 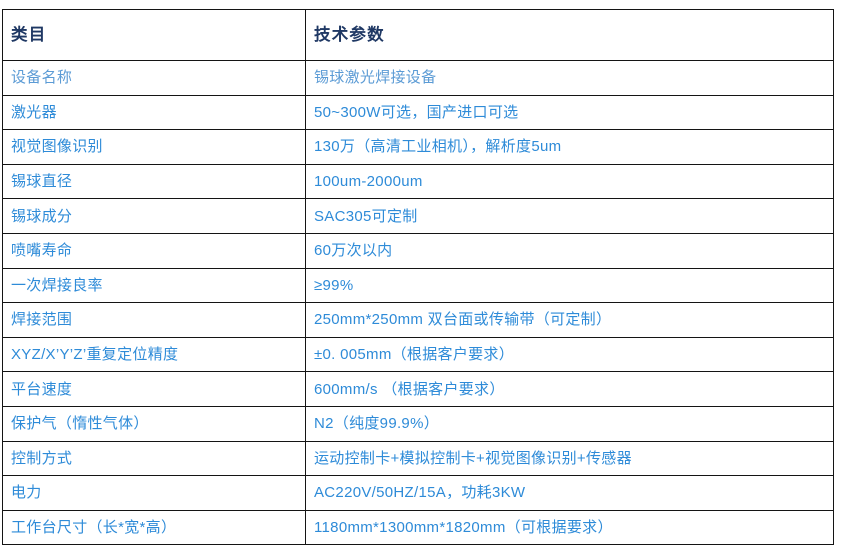 I want to click on table-row: 控制方式 运动控制卡+模拟控制卡+视觉图像识别+传感器, so click(x=418, y=458).